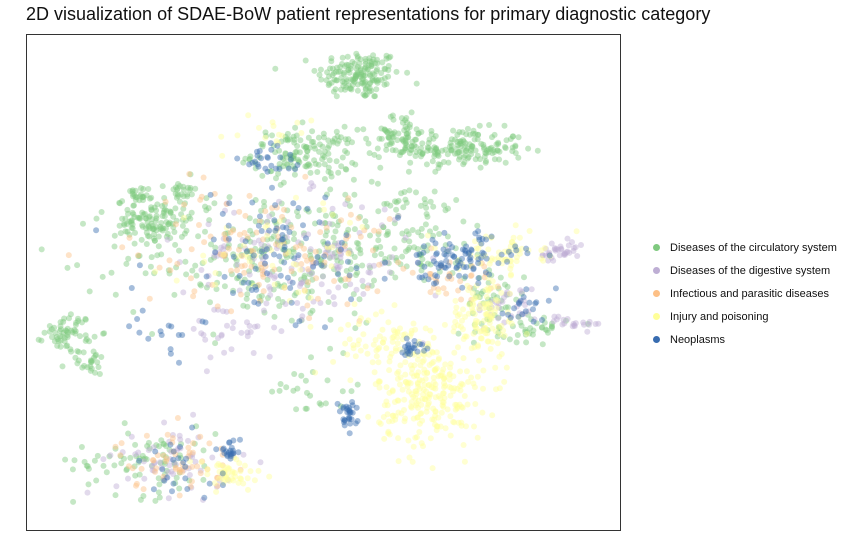 This screenshot has width=867, height=557. I want to click on legend-label: Diseases of the digestive system, so click(750, 270).